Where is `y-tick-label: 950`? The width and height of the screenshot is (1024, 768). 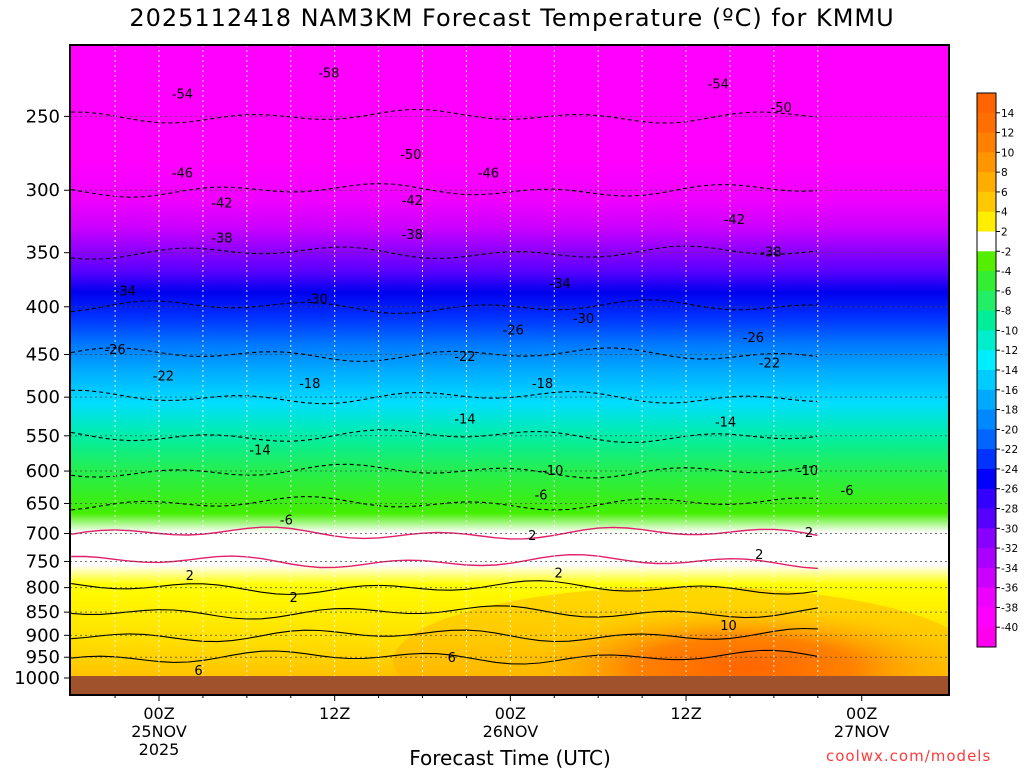
y-tick-label: 950 is located at coordinates (43, 657).